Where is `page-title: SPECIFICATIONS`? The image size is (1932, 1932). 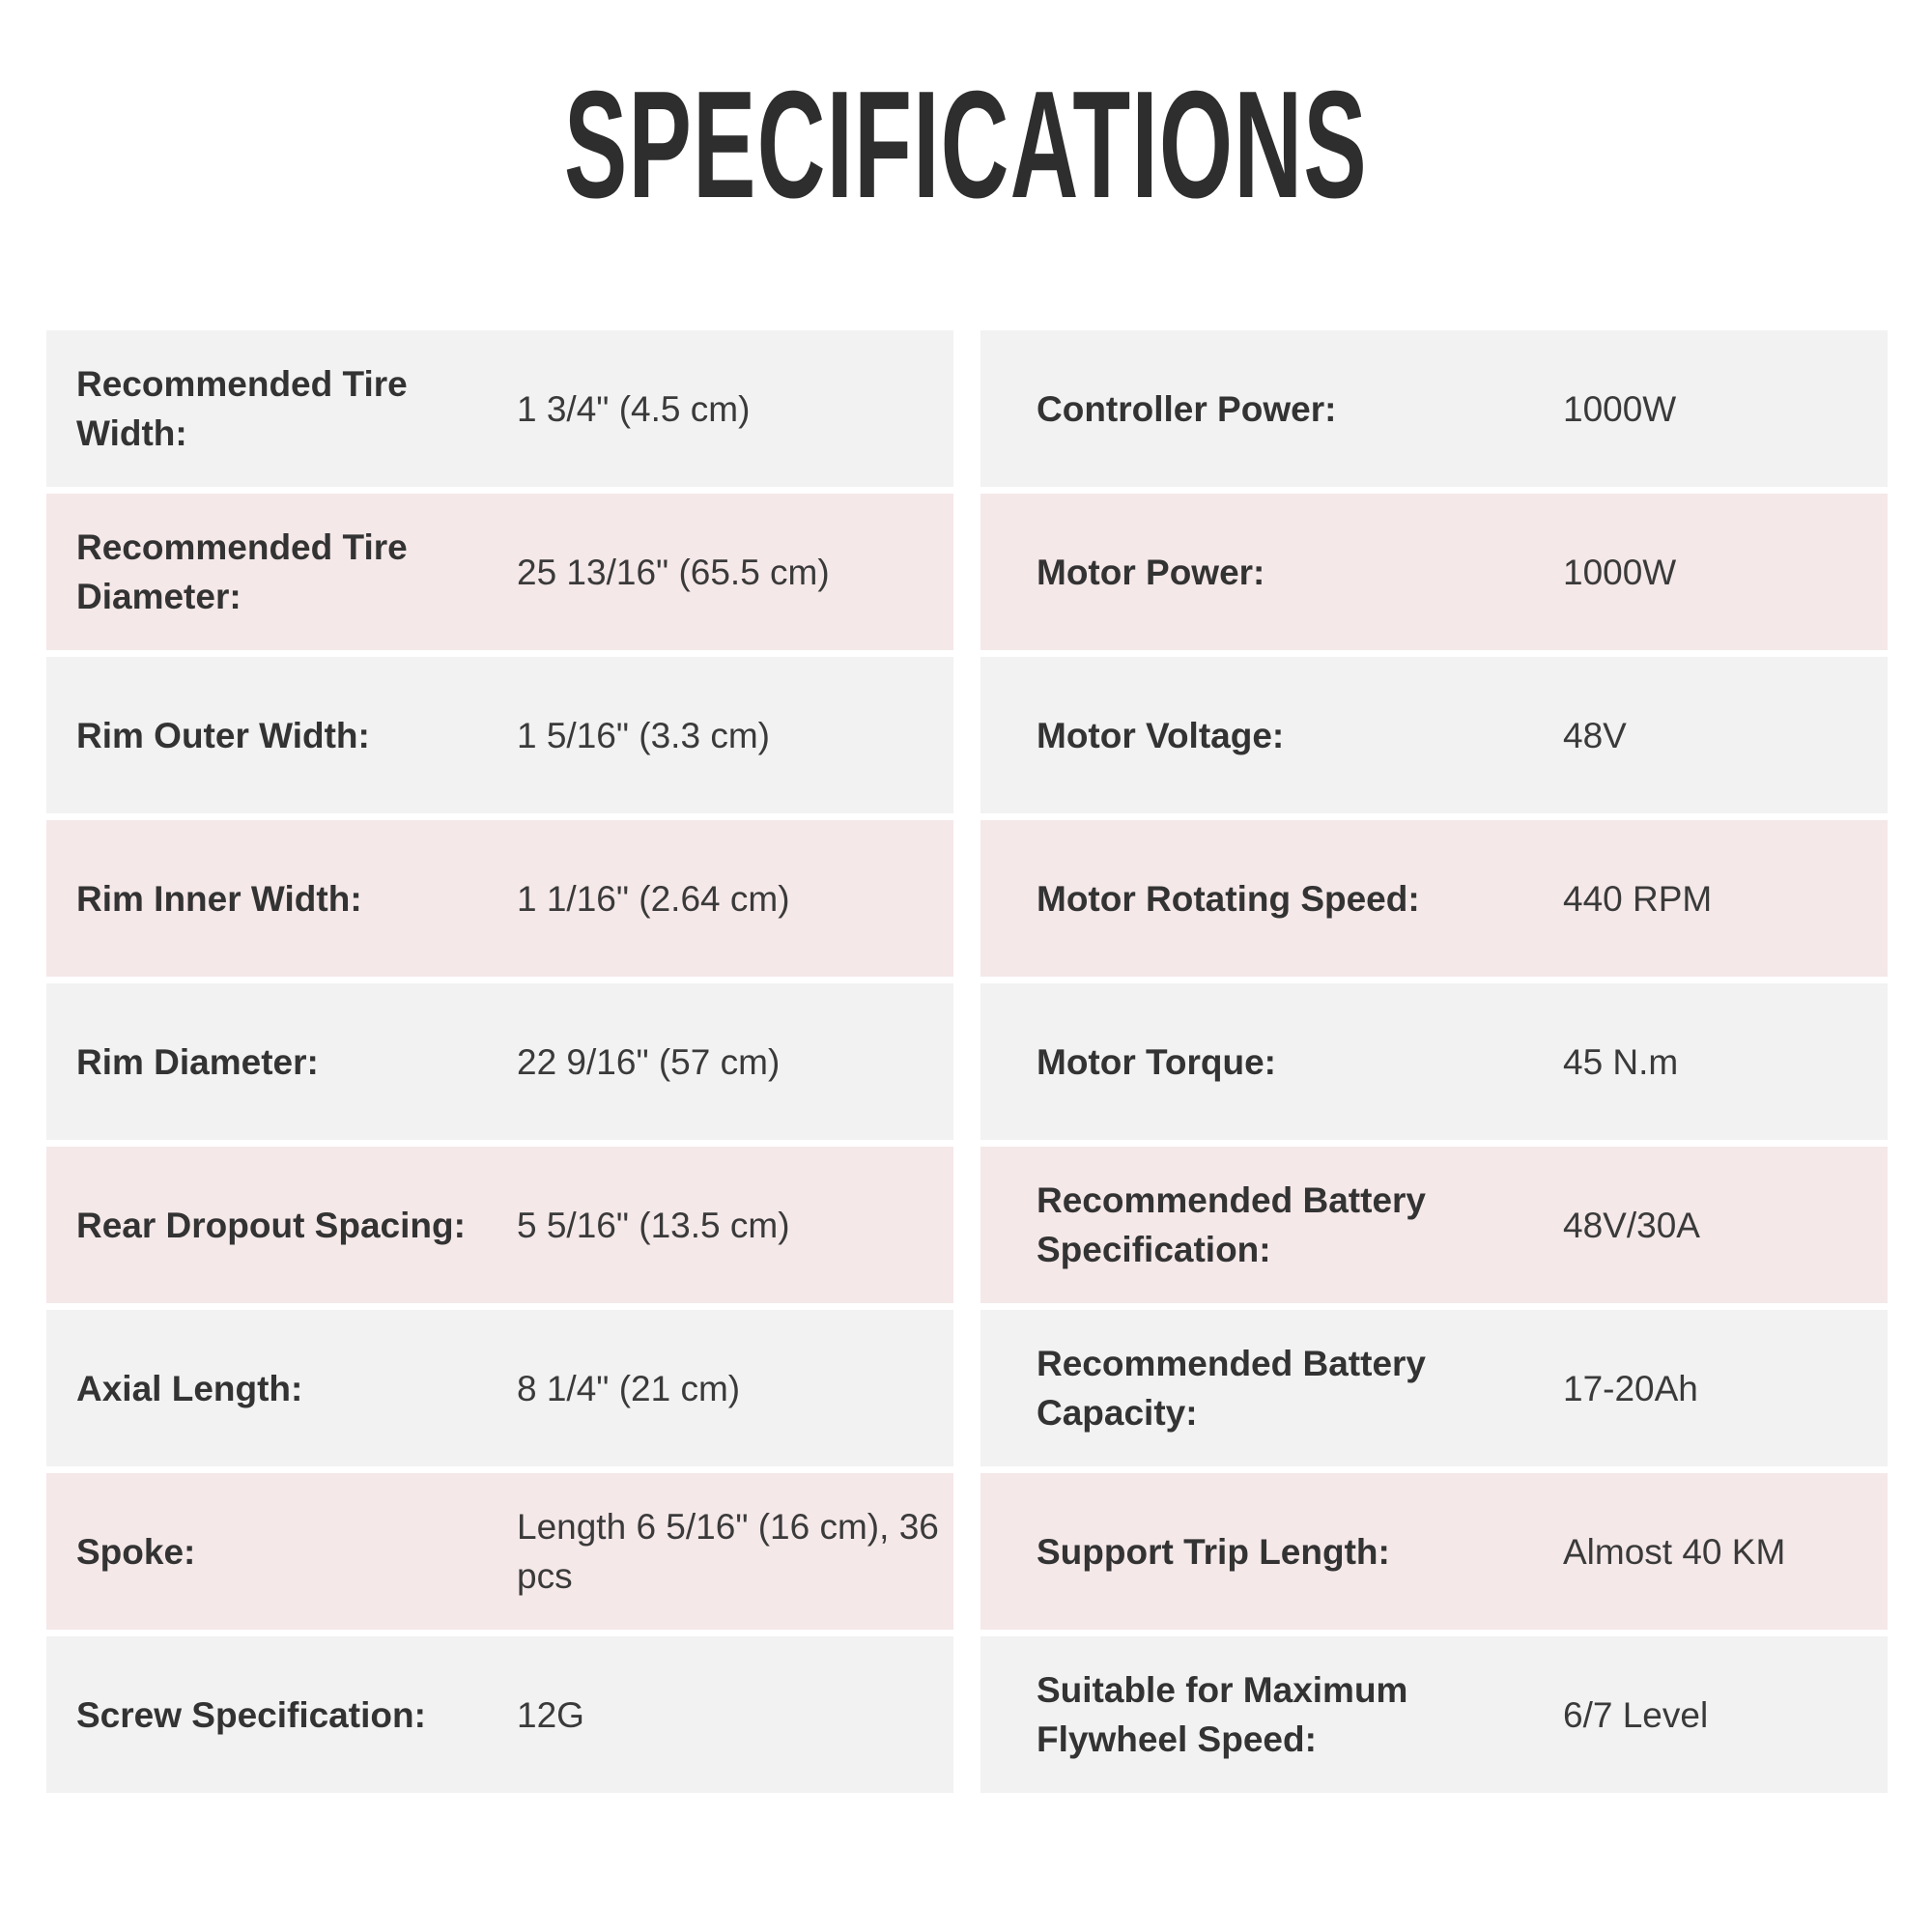
page-title: SPECIFICATIONS is located at coordinates (966, 145).